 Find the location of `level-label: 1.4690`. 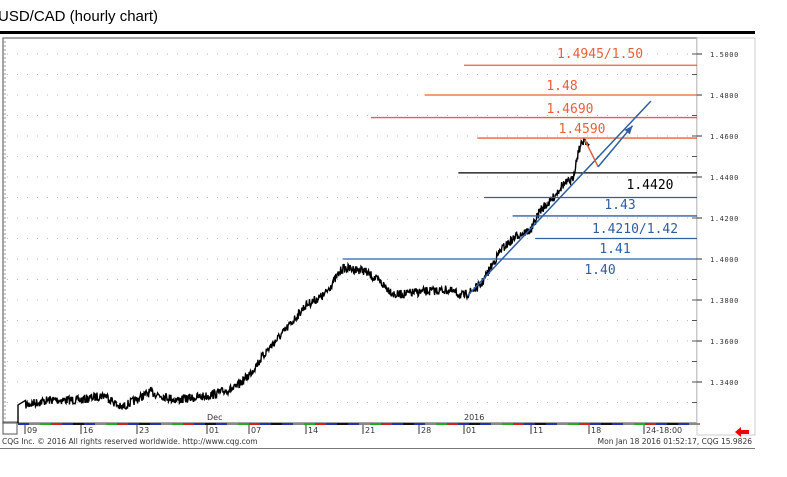

level-label: 1.4690 is located at coordinates (570, 109).